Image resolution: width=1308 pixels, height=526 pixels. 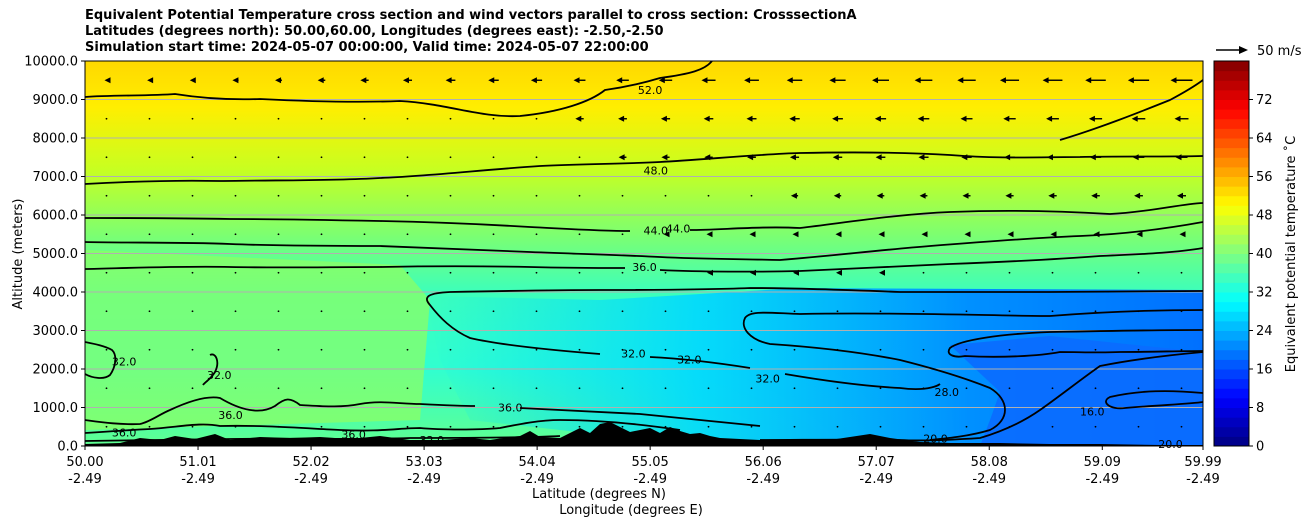 I want to click on colorbar-tick-label: 40, so click(x=1264, y=254).